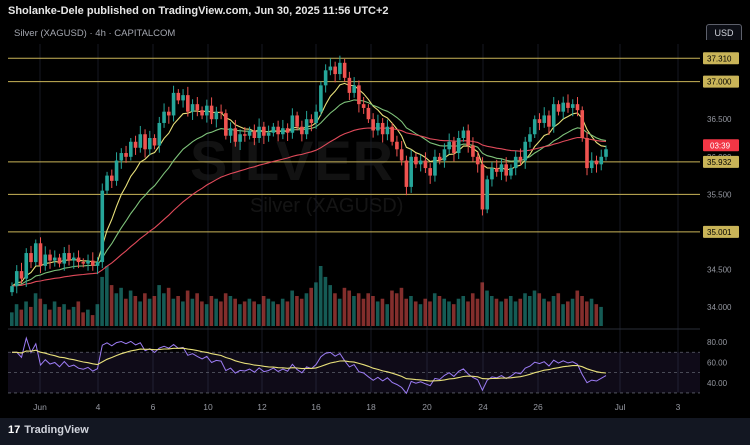  What do you see at coordinates (14, 430) in the screenshot?
I see `tradingview-mark-icon: 17` at bounding box center [14, 430].